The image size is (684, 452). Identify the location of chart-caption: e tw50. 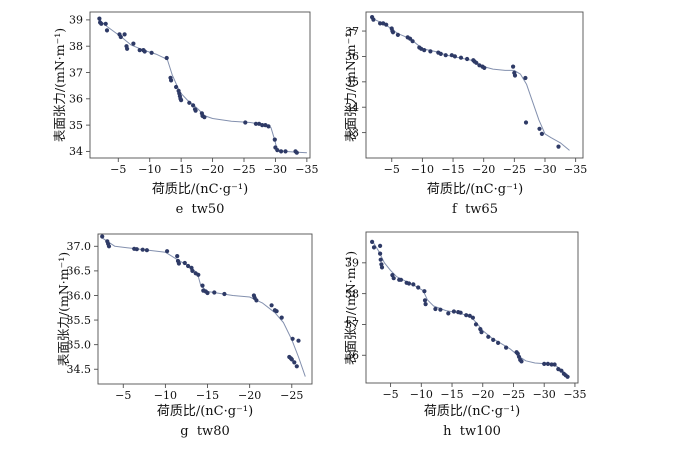
(200, 209).